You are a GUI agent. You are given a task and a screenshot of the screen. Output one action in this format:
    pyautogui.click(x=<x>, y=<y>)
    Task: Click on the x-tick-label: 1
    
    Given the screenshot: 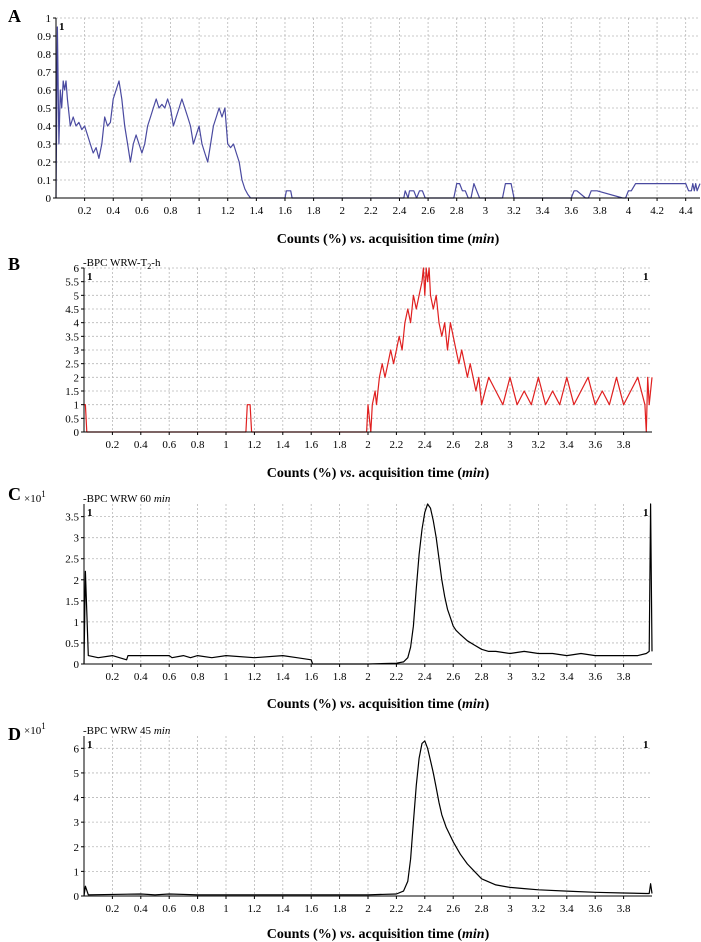 What is the action you would take?
    pyautogui.click(x=226, y=909)
    